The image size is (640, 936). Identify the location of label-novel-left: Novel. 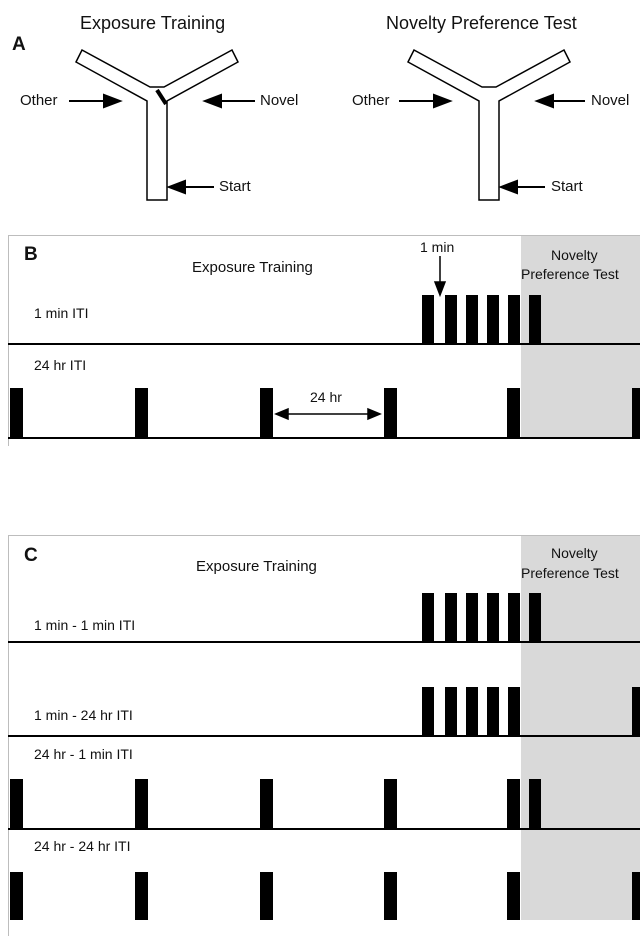
(279, 100).